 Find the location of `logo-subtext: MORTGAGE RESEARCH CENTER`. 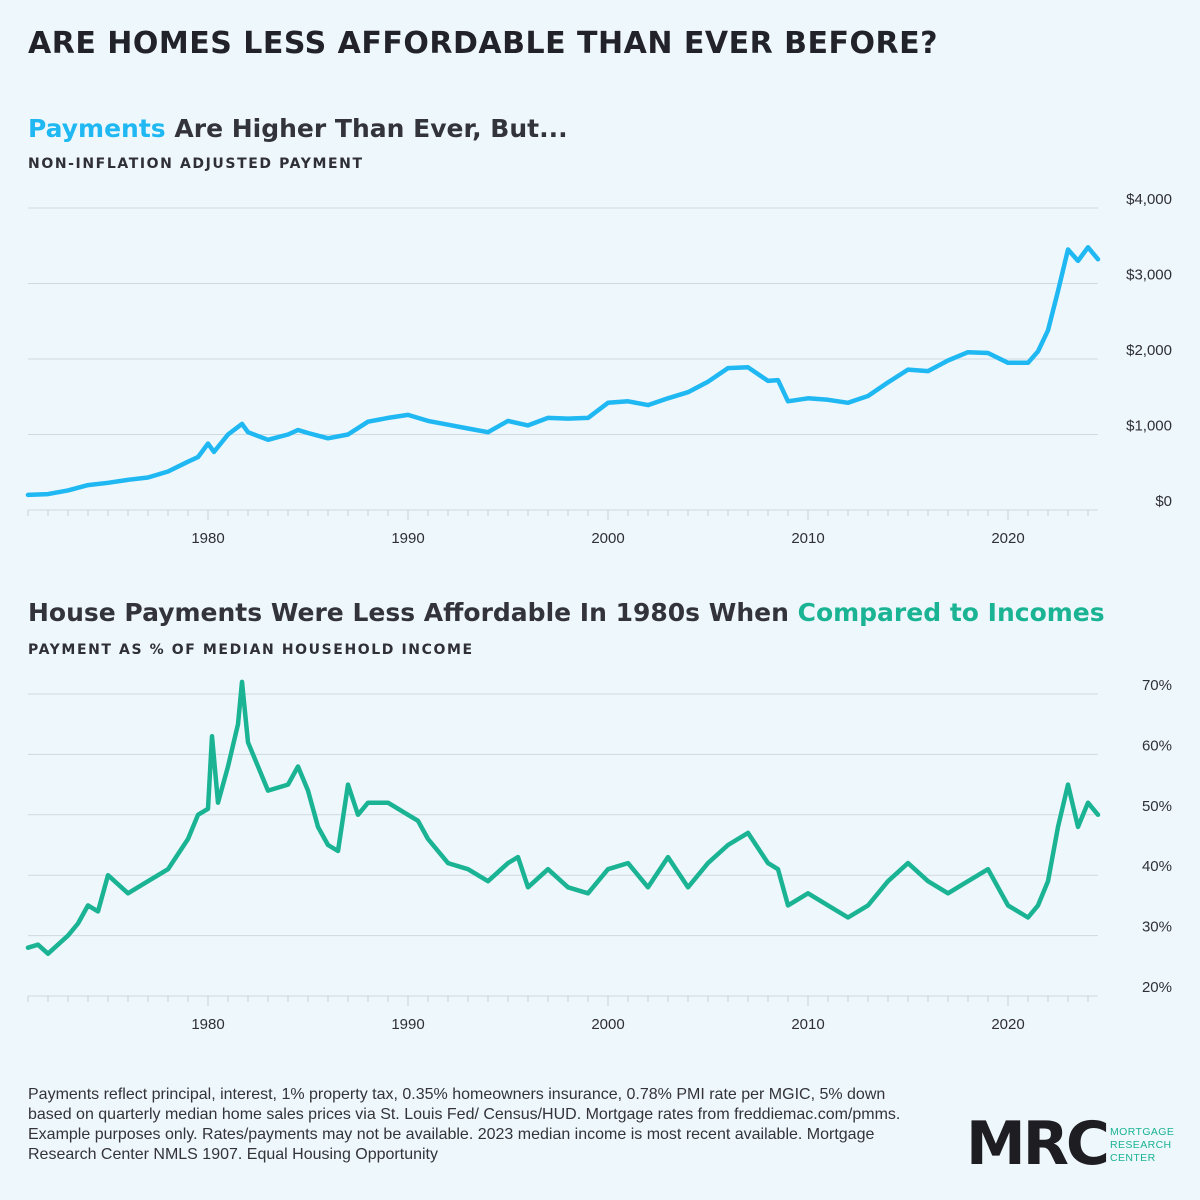

logo-subtext: MORTGAGE RESEARCH CENTER is located at coordinates (1142, 1145).